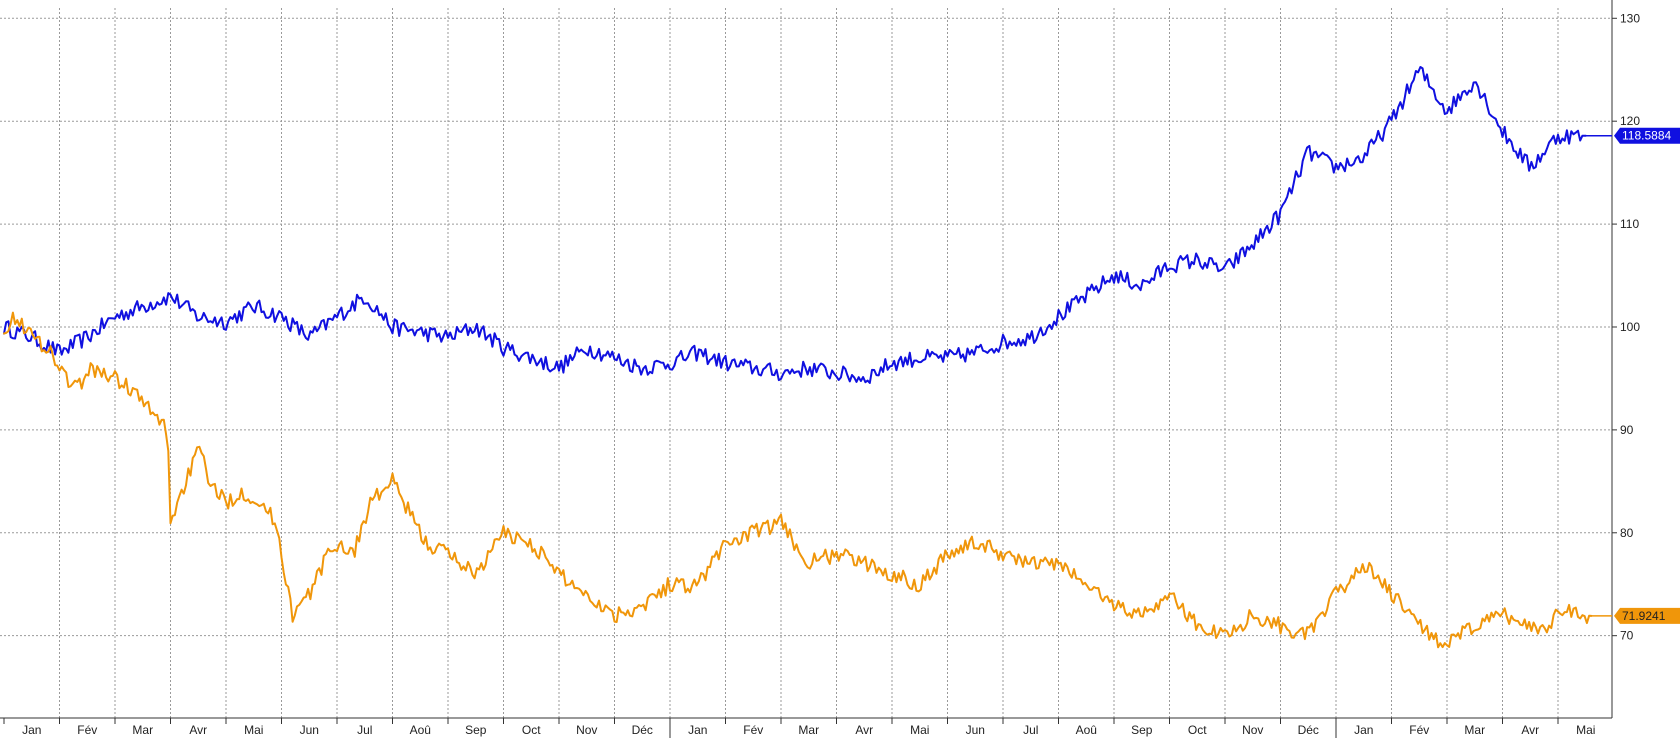 The height and width of the screenshot is (739, 1680). I want to click on last-value-flags: 118.5884 71.9241, so click(1632, 375).